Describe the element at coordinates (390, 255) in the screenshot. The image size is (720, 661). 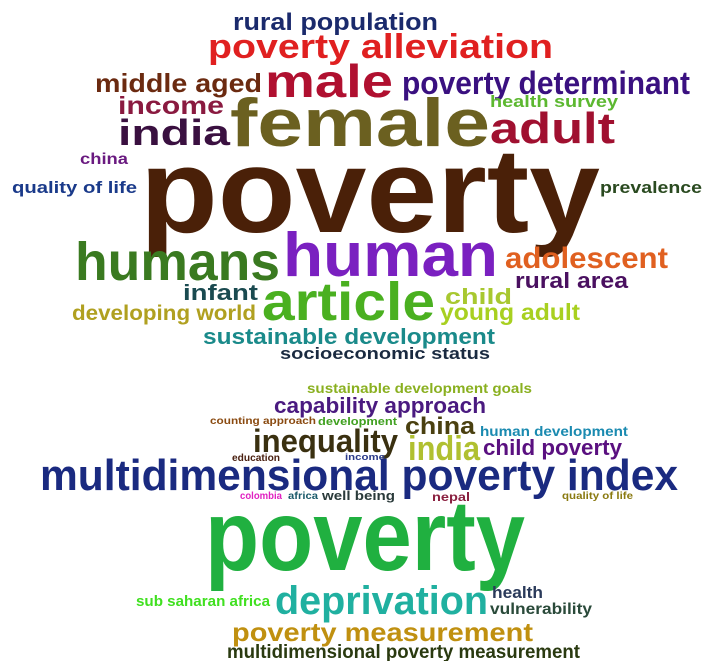
I see `cloud-word: human` at that location.